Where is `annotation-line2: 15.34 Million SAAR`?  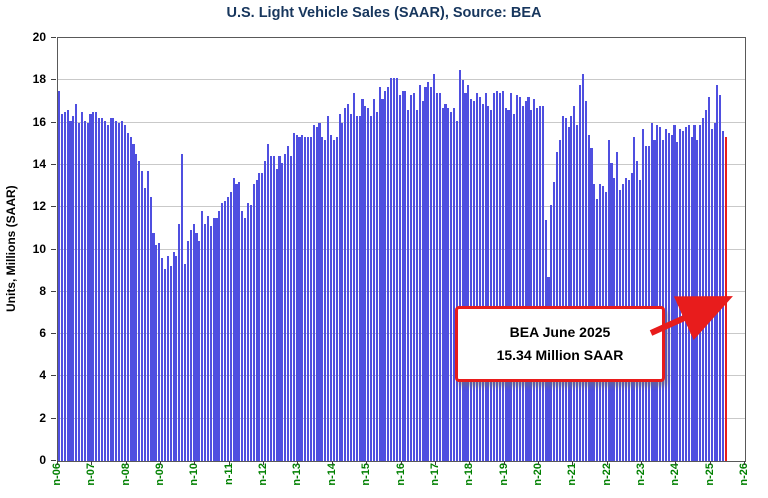 annotation-line2: 15.34 Million SAAR is located at coordinates (560, 355).